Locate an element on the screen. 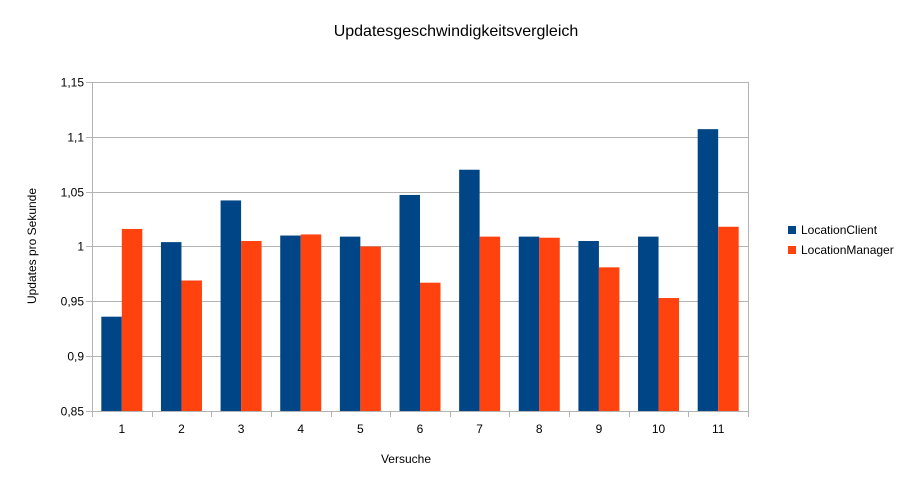  y-tick-label: 1,05 is located at coordinates (73, 193).